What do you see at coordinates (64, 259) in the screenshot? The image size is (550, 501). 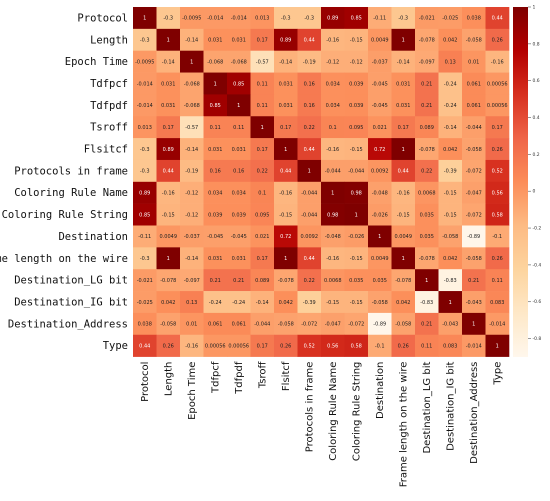 I see `y-tick-label: Frame length on the wire` at bounding box center [64, 259].